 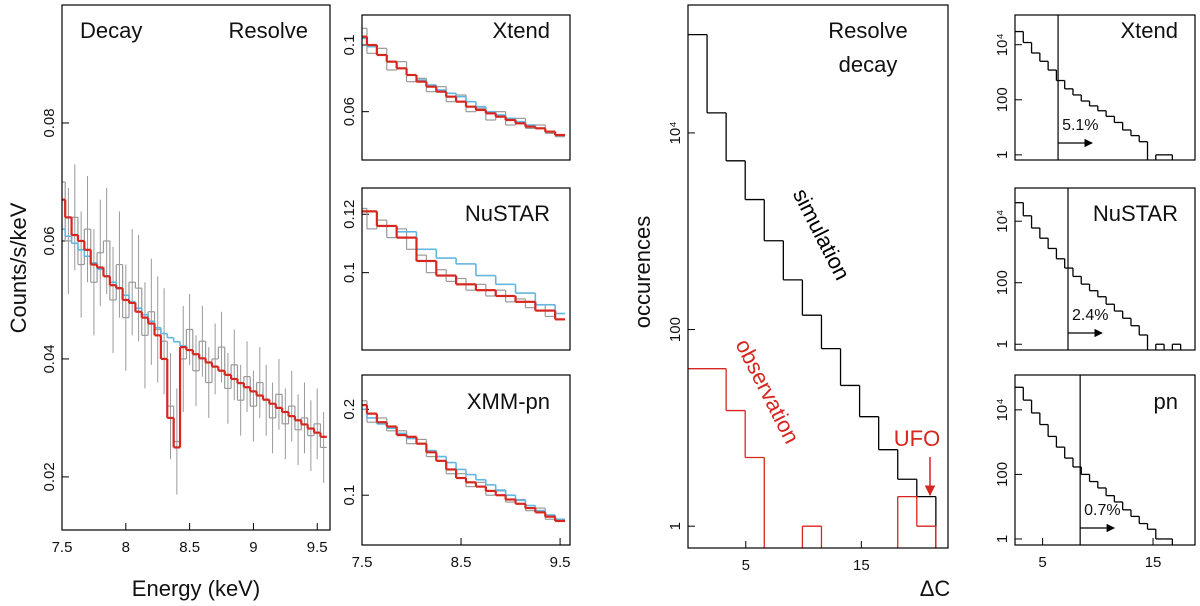 What do you see at coordinates (196, 588) in the screenshot?
I see `x-axis-label: Energy (keV)` at bounding box center [196, 588].